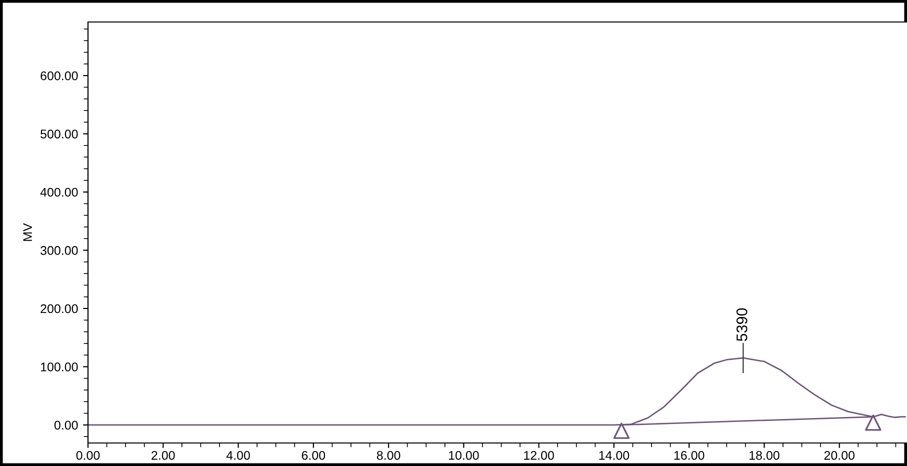  What do you see at coordinates (539, 455) in the screenshot?
I see `x-tick-label: 12.00` at bounding box center [539, 455].